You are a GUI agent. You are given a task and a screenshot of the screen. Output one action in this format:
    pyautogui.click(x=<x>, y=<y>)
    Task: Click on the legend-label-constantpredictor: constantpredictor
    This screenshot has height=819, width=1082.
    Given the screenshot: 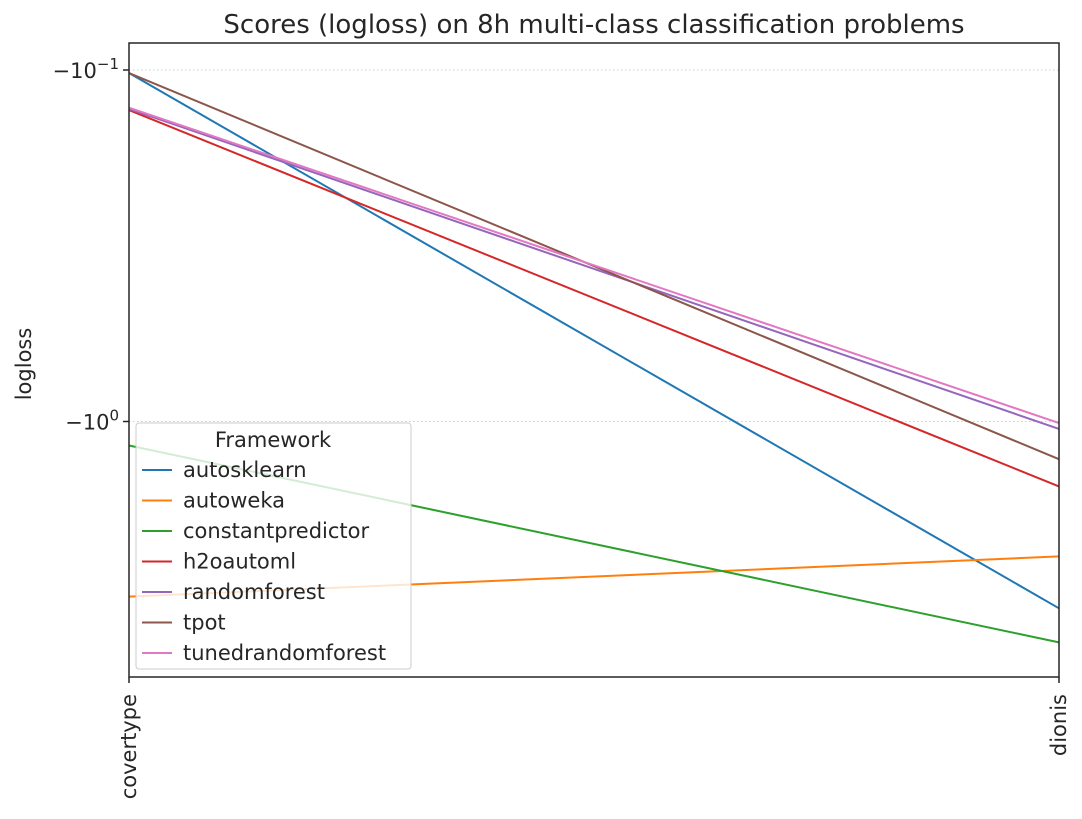 What is the action you would take?
    pyautogui.click(x=276, y=531)
    